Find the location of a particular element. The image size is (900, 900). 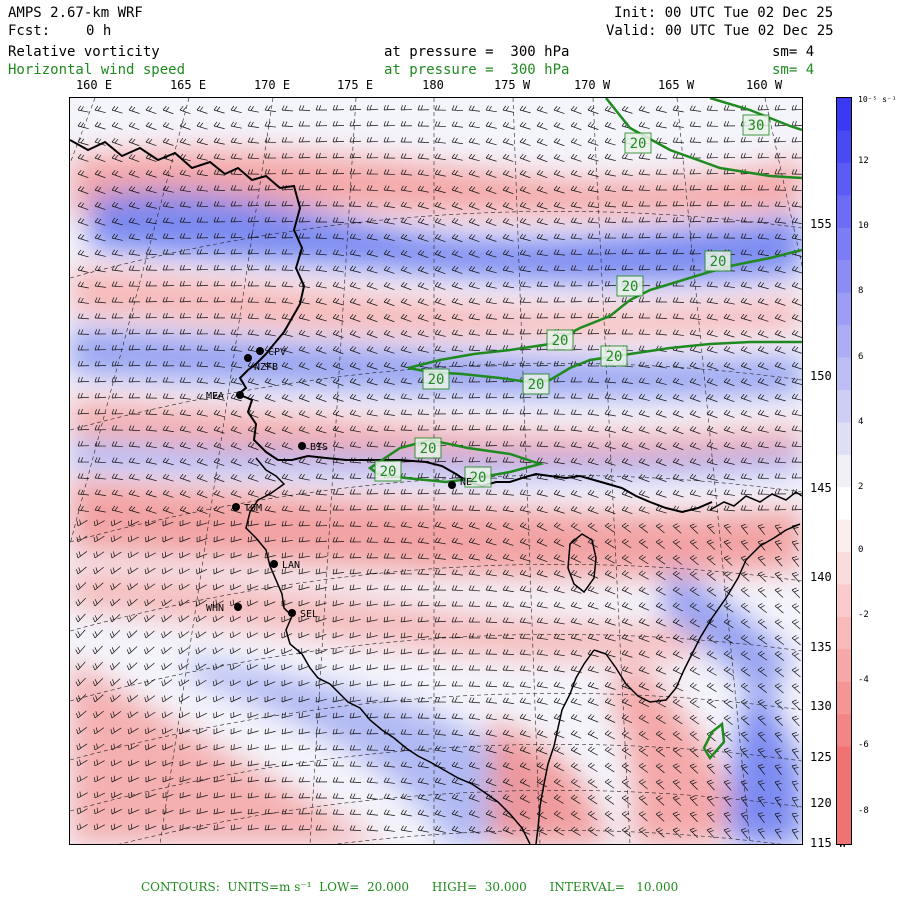

longitude-label: 165 W is located at coordinates (676, 85).